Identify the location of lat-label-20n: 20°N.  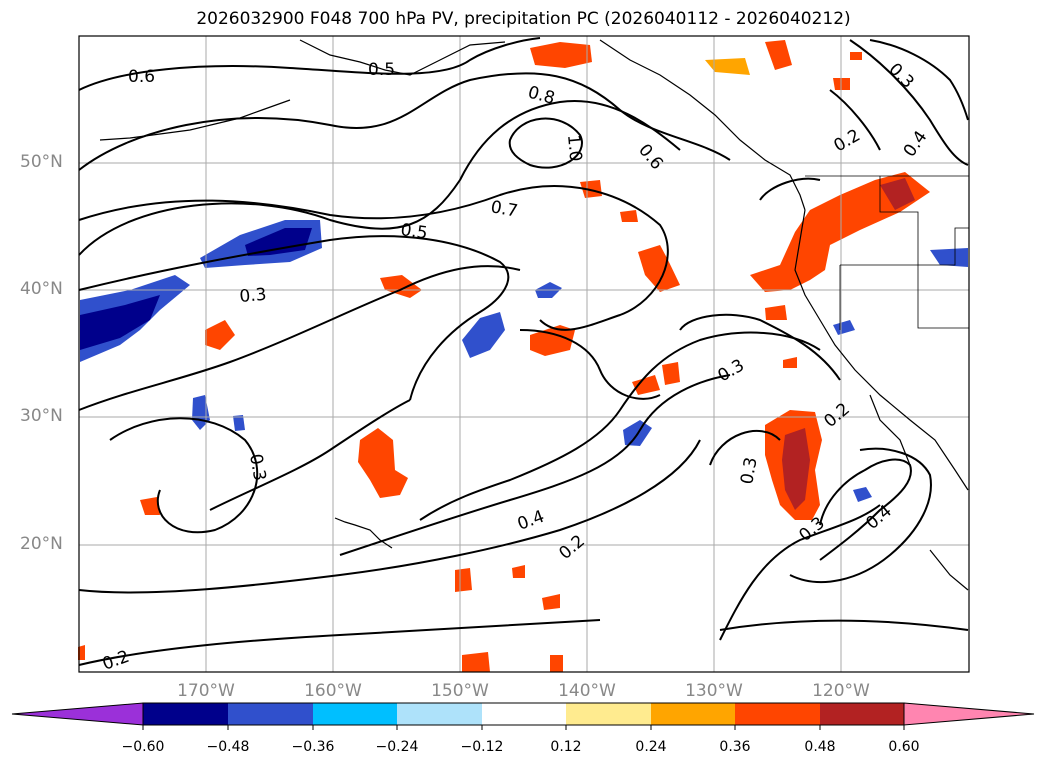
(41, 544).